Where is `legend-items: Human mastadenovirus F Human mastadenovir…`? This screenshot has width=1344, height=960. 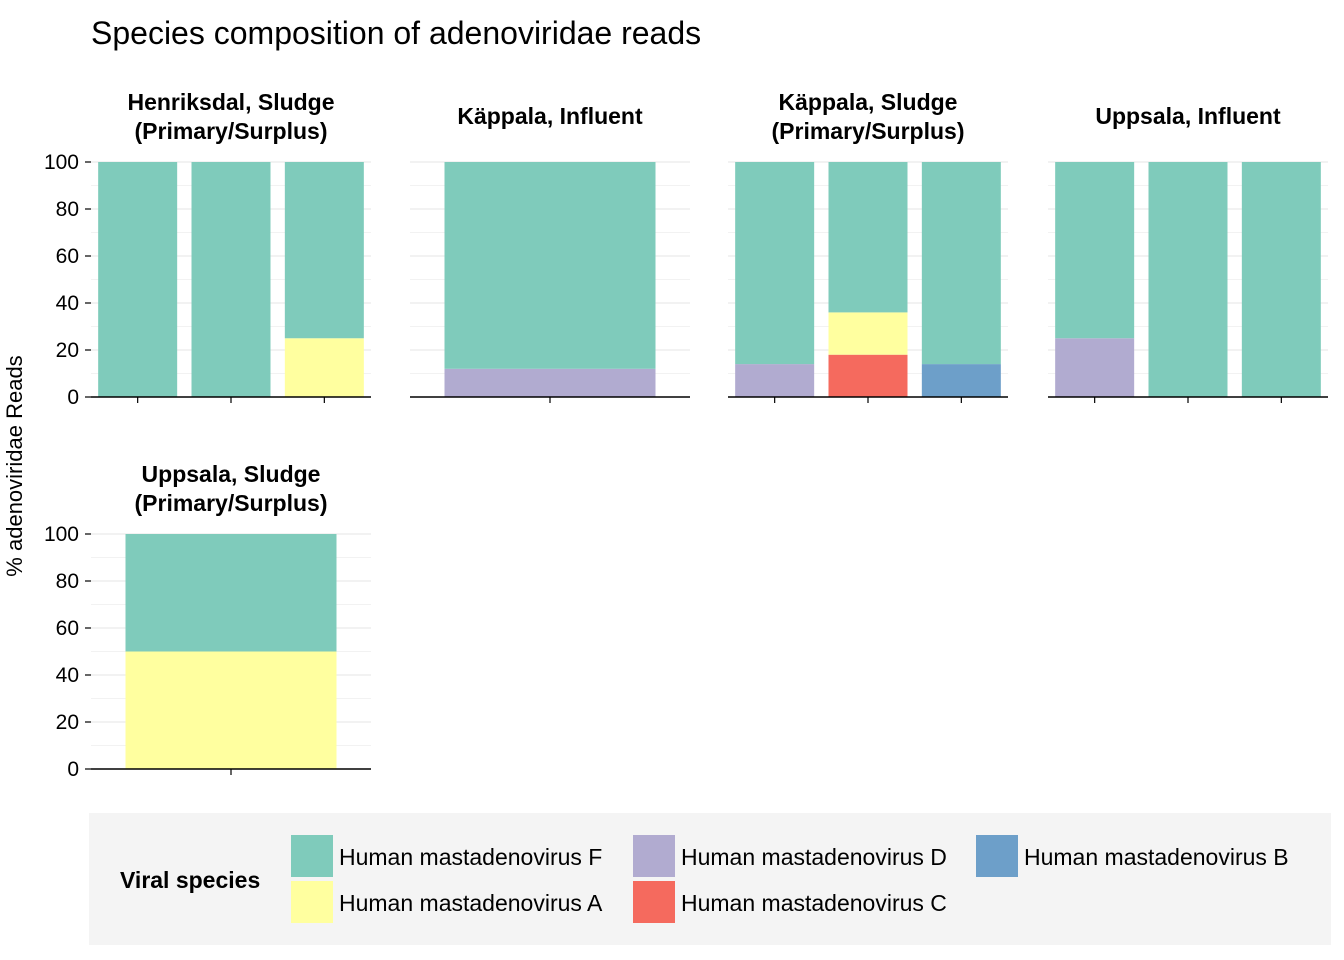 legend-items: Human mastadenovirus F Human mastadenovir… is located at coordinates (790, 879).